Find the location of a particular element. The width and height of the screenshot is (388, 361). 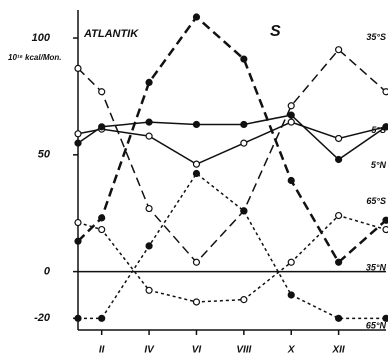

series-label: 5°N is located at coordinates (379, 165).